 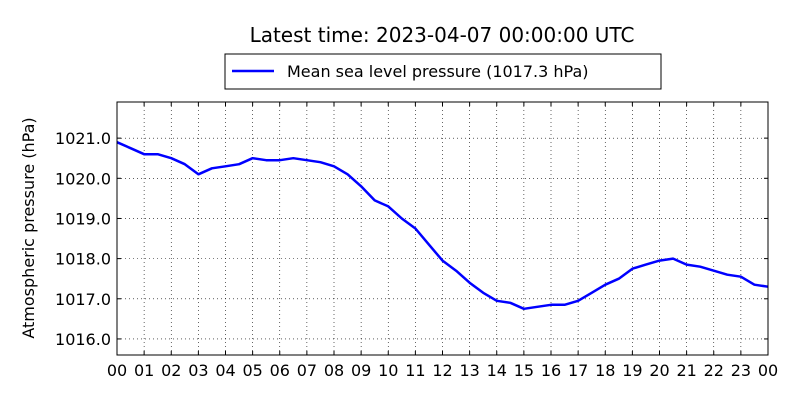 What do you see at coordinates (361, 370) in the screenshot?
I see `x-tick-label: 09` at bounding box center [361, 370].